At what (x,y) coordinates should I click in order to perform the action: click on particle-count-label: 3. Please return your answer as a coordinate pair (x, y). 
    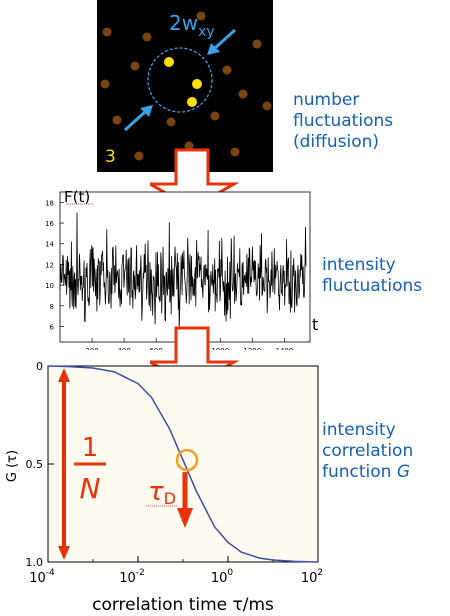
    Looking at the image, I should click on (110, 157).